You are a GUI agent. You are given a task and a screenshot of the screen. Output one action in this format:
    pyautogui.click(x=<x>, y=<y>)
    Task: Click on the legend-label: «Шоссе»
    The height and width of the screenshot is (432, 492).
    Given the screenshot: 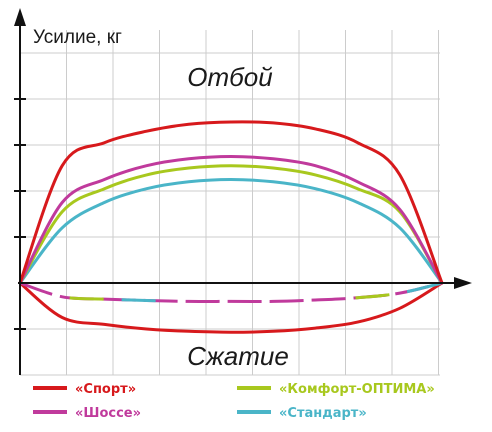 What is the action you would take?
    pyautogui.click(x=108, y=413)
    